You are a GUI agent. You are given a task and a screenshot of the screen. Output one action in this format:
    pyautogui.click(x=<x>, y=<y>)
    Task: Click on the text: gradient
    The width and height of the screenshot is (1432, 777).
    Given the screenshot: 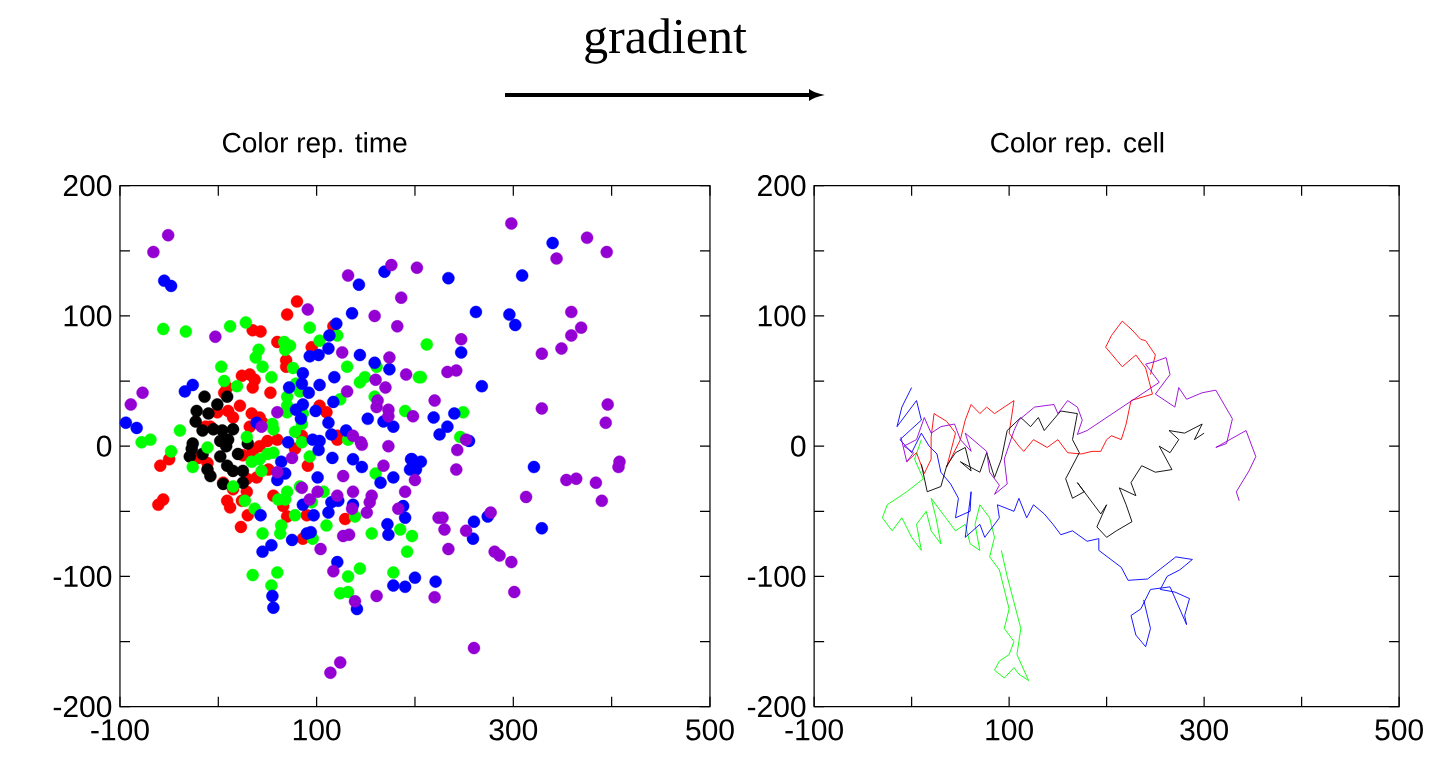 What is the action you would take?
    pyautogui.click(x=666, y=41)
    